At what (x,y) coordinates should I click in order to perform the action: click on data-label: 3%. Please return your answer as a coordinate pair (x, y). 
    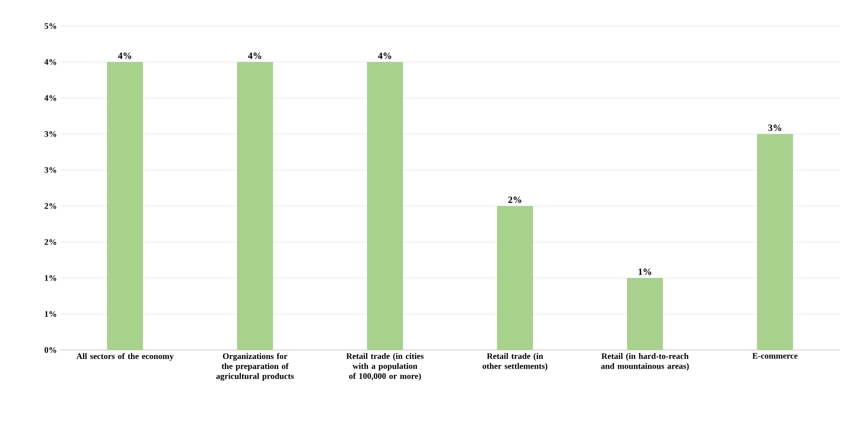
    Looking at the image, I should click on (775, 127).